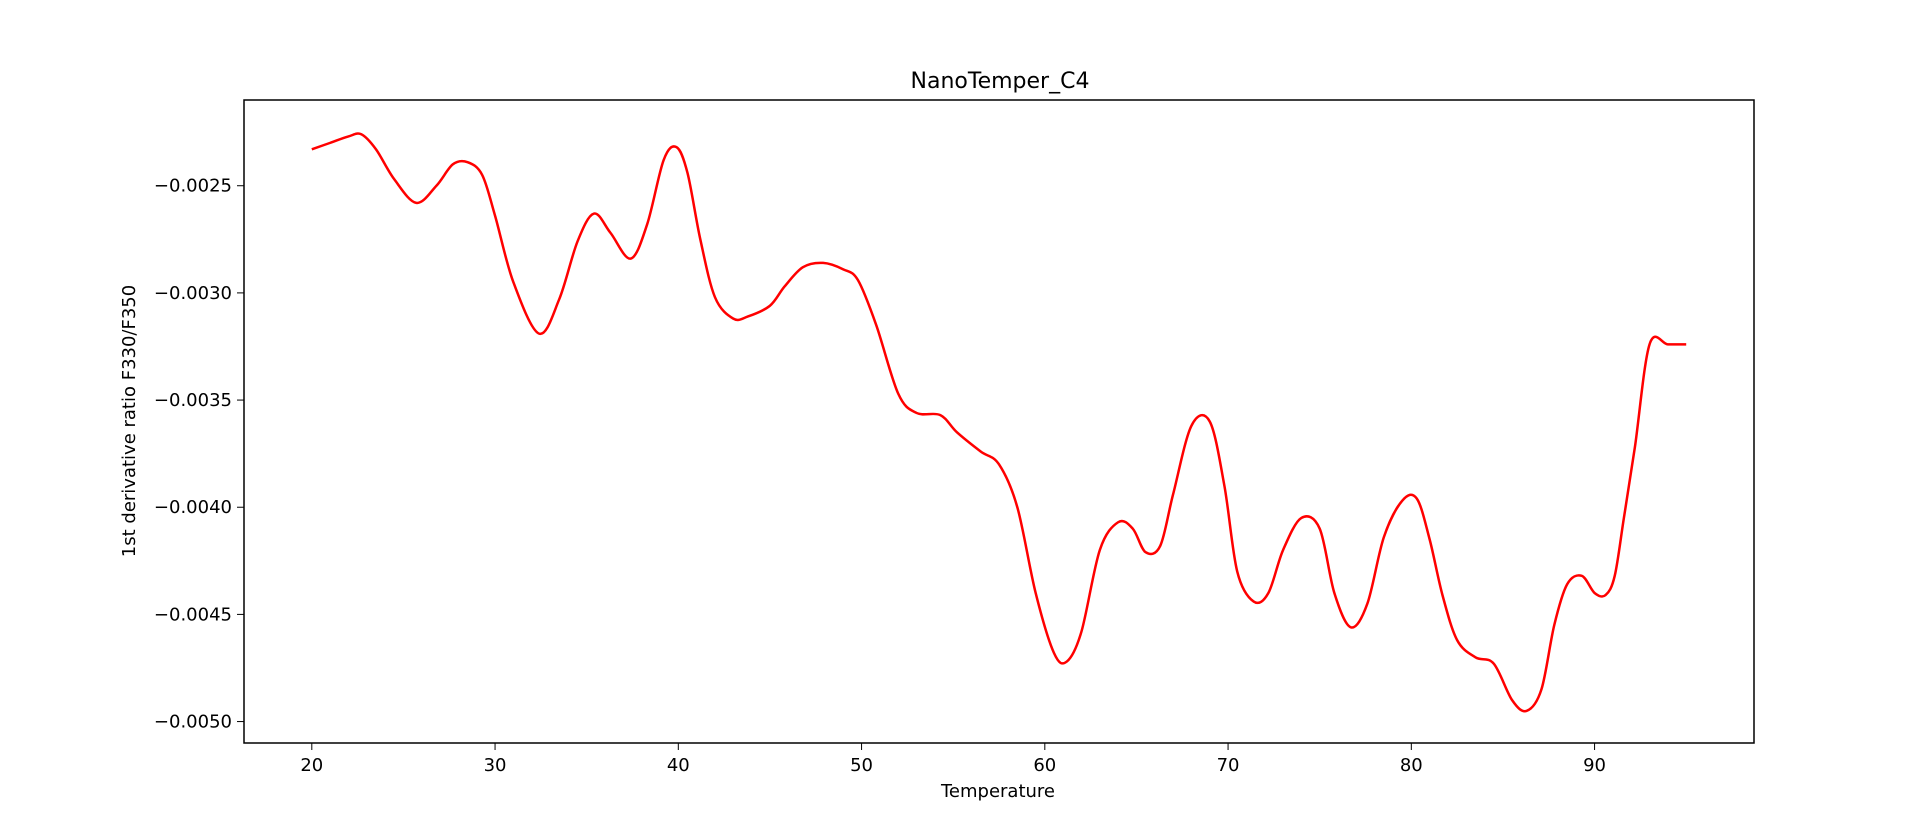  What do you see at coordinates (193, 614) in the screenshot?
I see `y-tick-label: −0.0045` at bounding box center [193, 614].